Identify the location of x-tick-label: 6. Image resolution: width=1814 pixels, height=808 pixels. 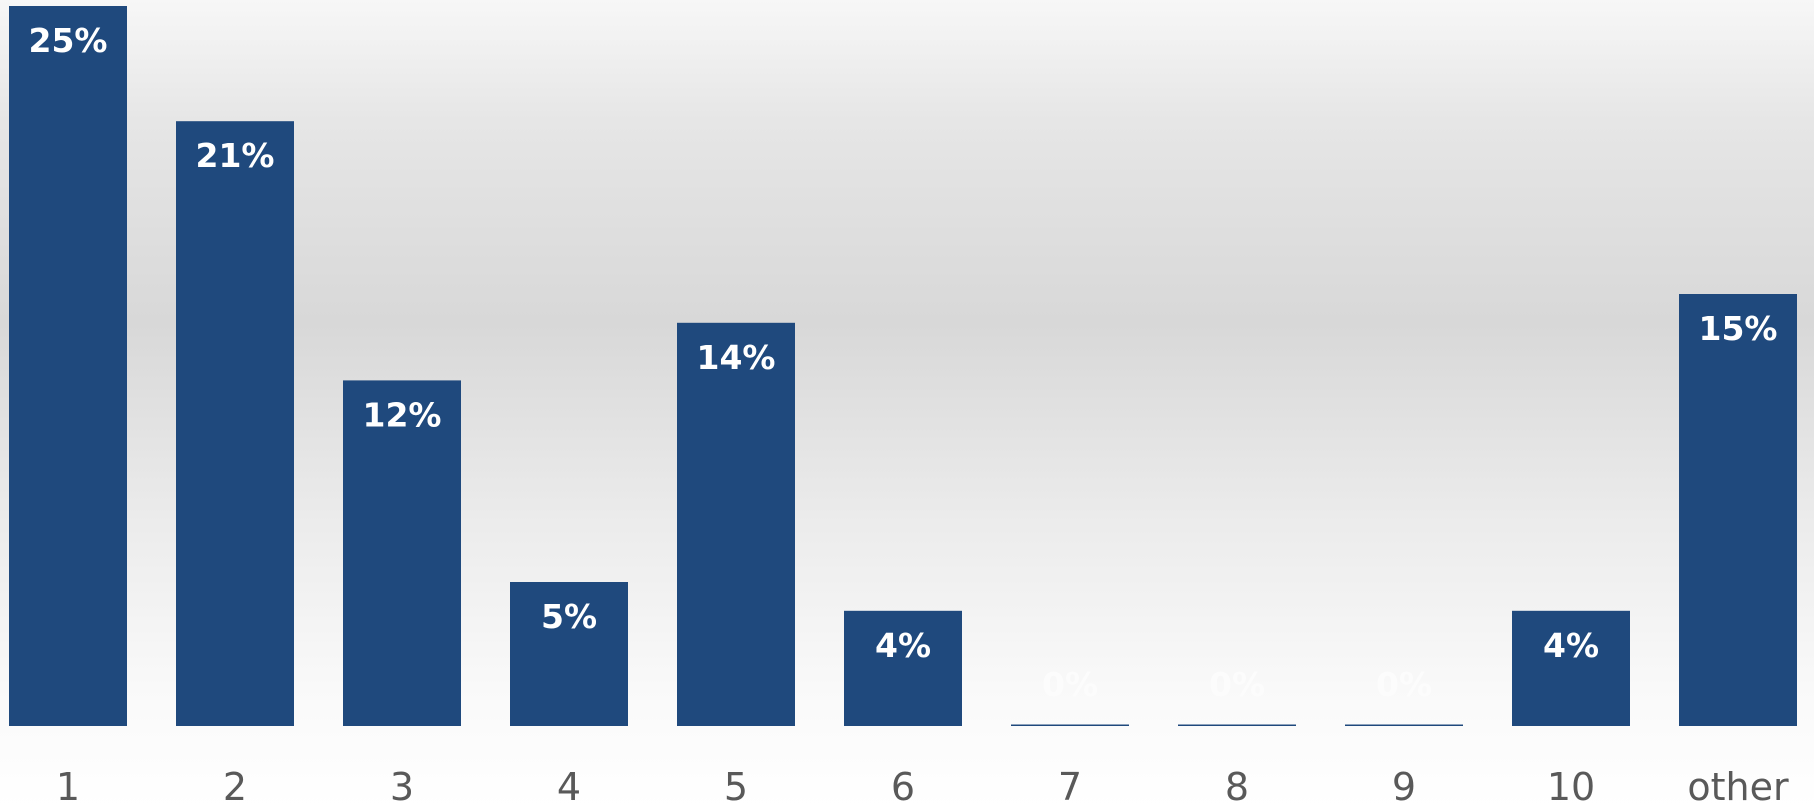
(903, 786).